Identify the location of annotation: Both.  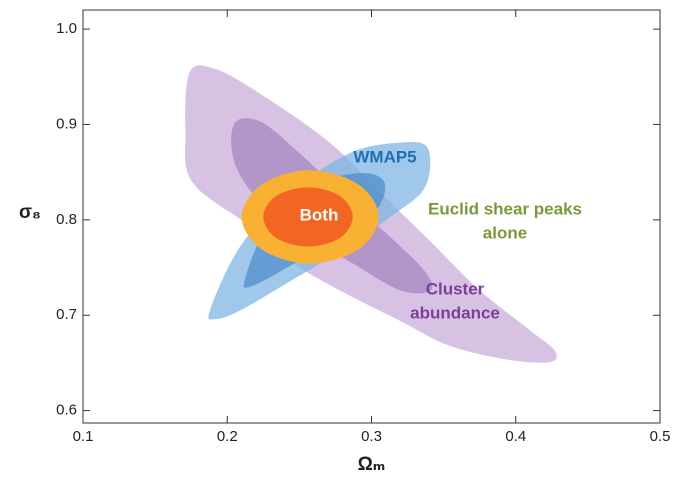
(319, 214).